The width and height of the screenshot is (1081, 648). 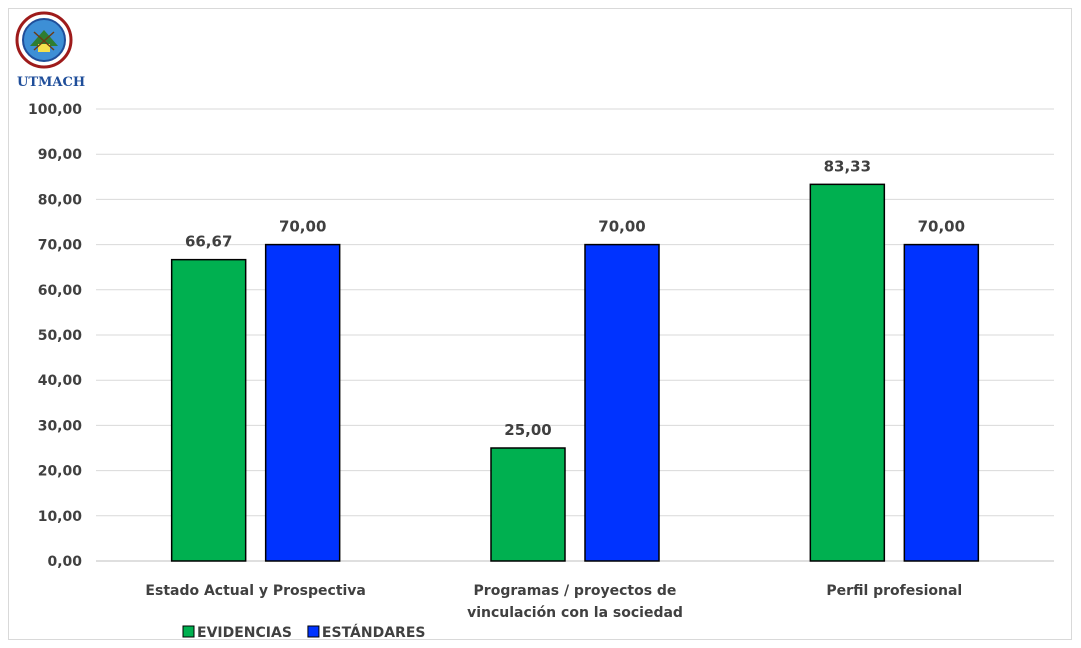 I want to click on y-tick-label: 40,00, so click(x=60, y=381).